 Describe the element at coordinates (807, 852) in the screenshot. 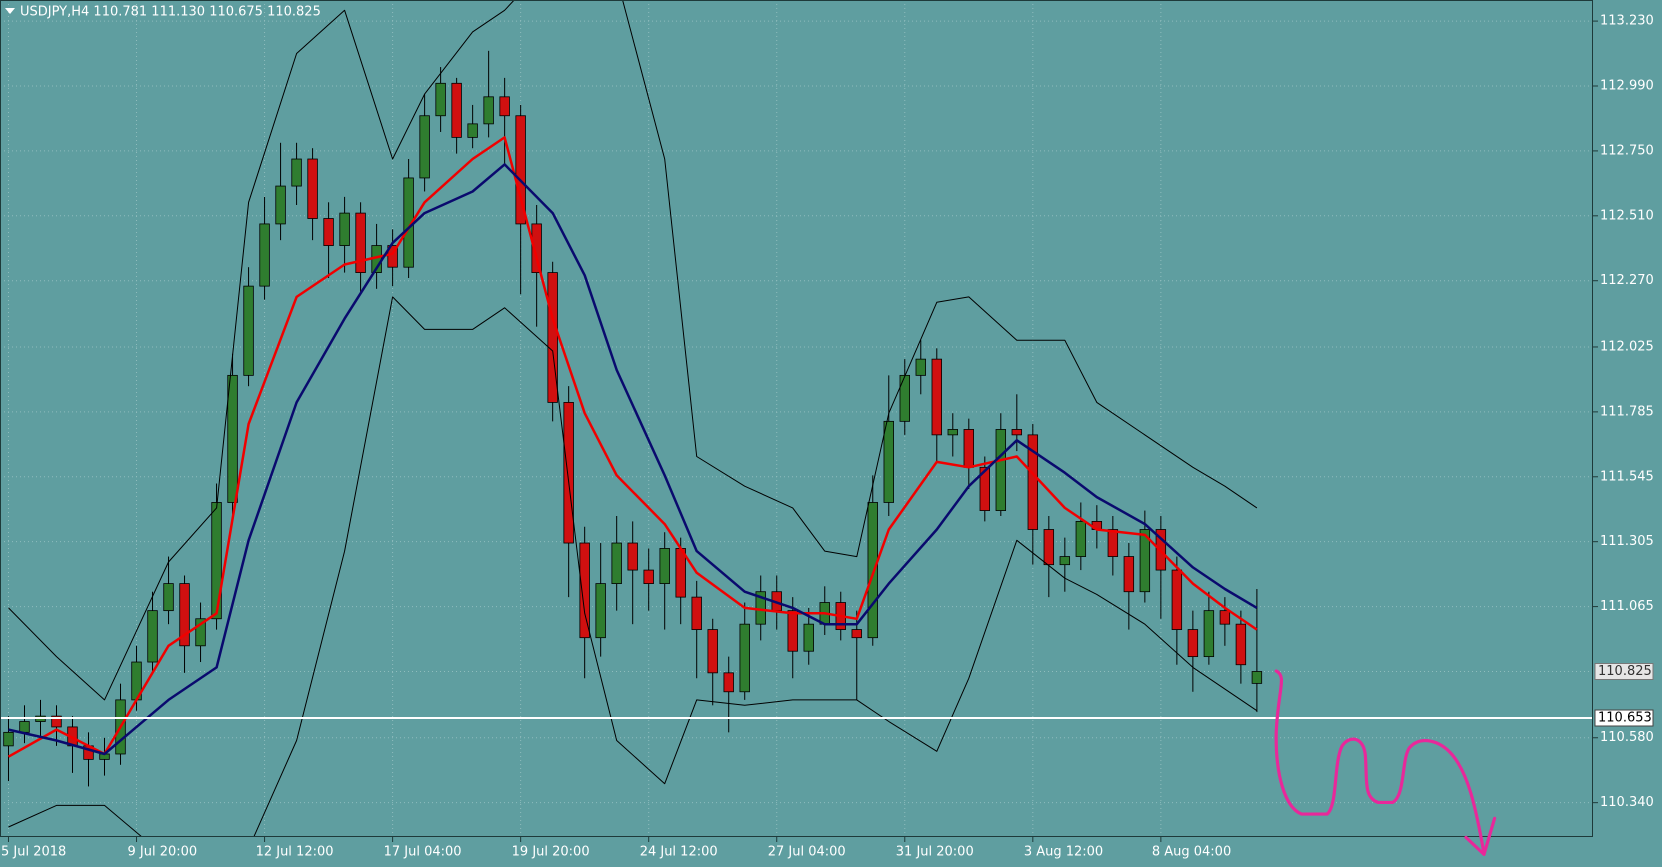

I see `x-tick-label: 27 Jul 04:00` at that location.